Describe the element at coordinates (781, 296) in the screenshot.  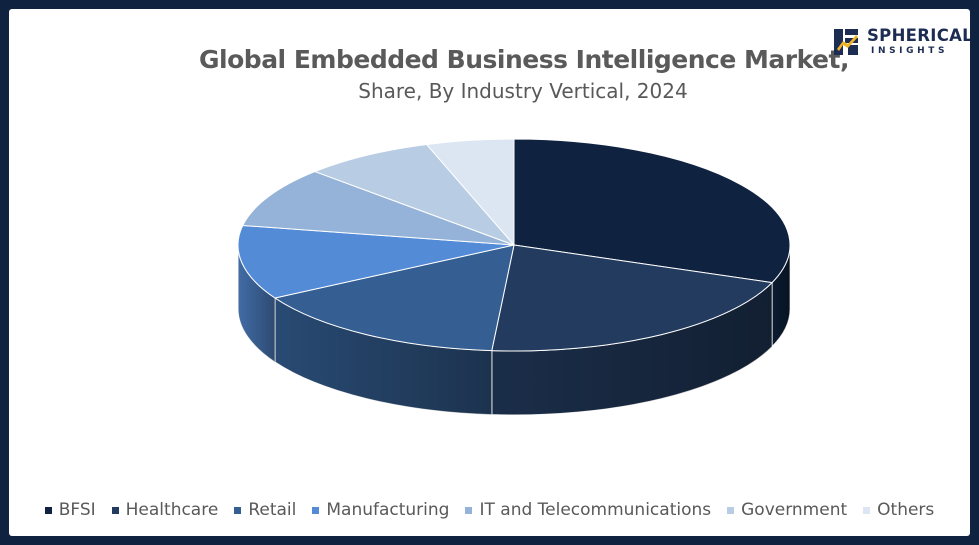
I see `pie-side-shade-bfsi` at that location.